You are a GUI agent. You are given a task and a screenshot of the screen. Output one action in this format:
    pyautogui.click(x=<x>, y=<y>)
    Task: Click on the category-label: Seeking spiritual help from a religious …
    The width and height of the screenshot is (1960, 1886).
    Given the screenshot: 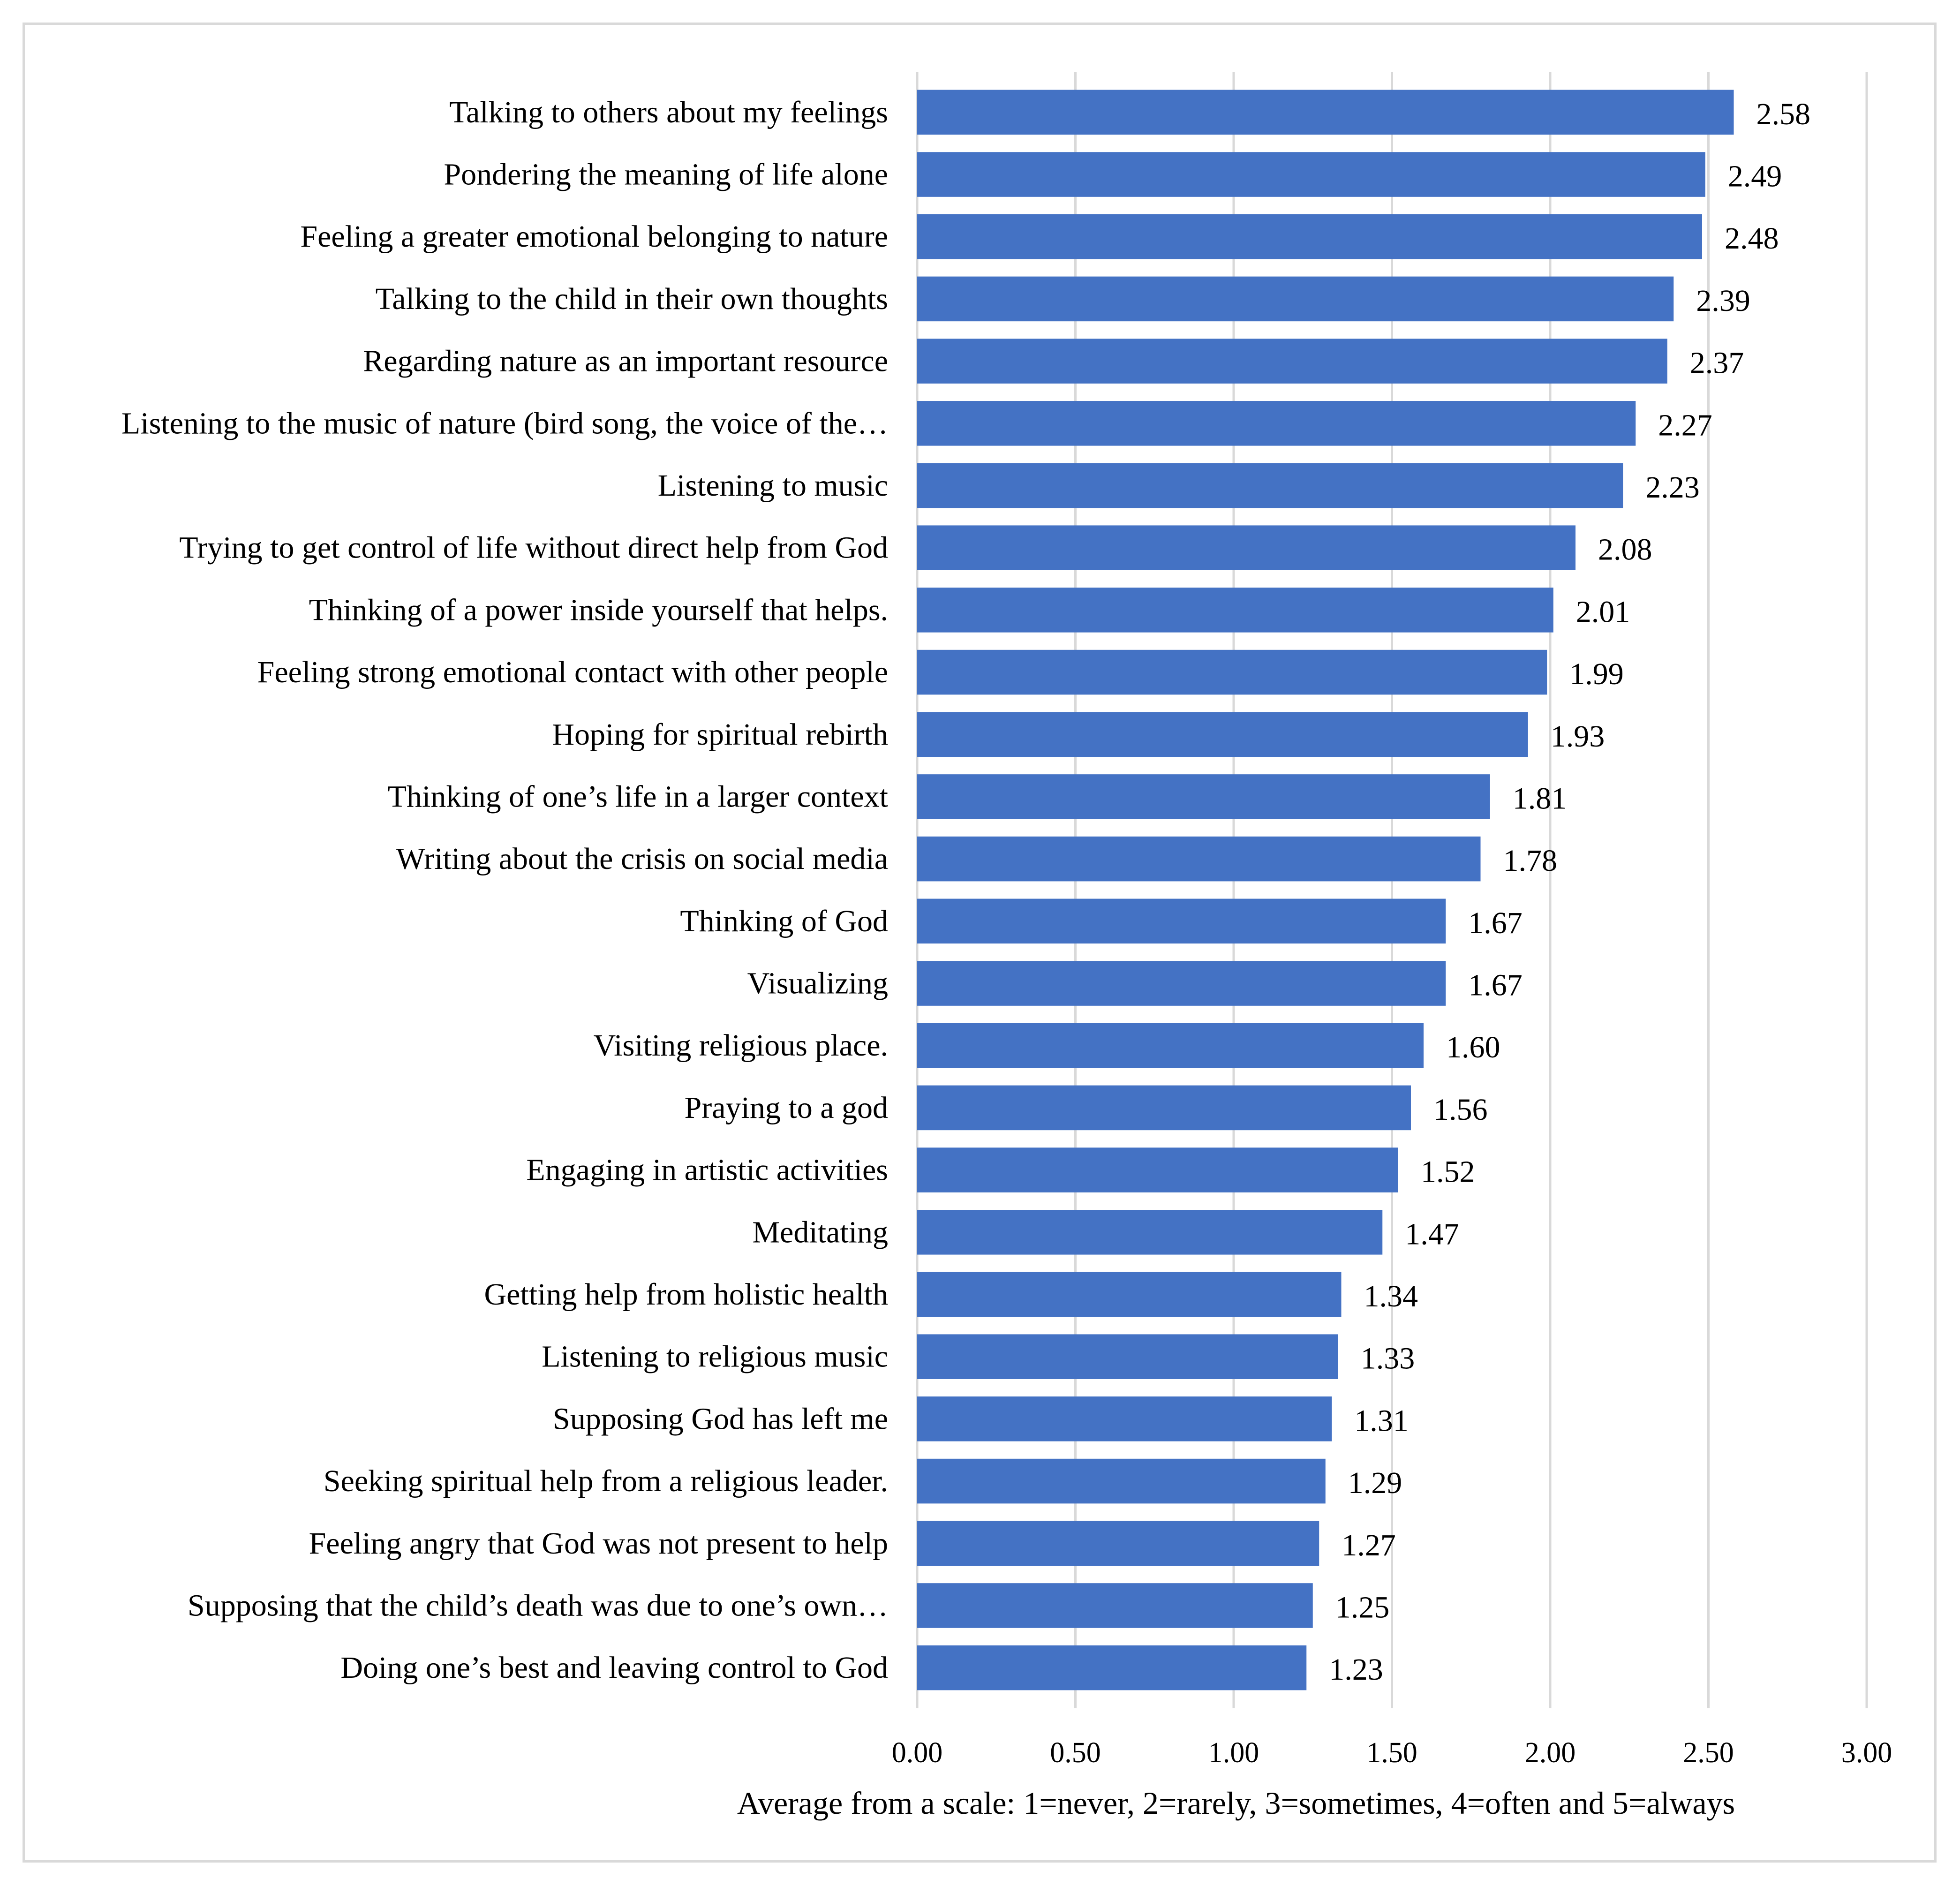 What is the action you would take?
    pyautogui.click(x=606, y=1481)
    